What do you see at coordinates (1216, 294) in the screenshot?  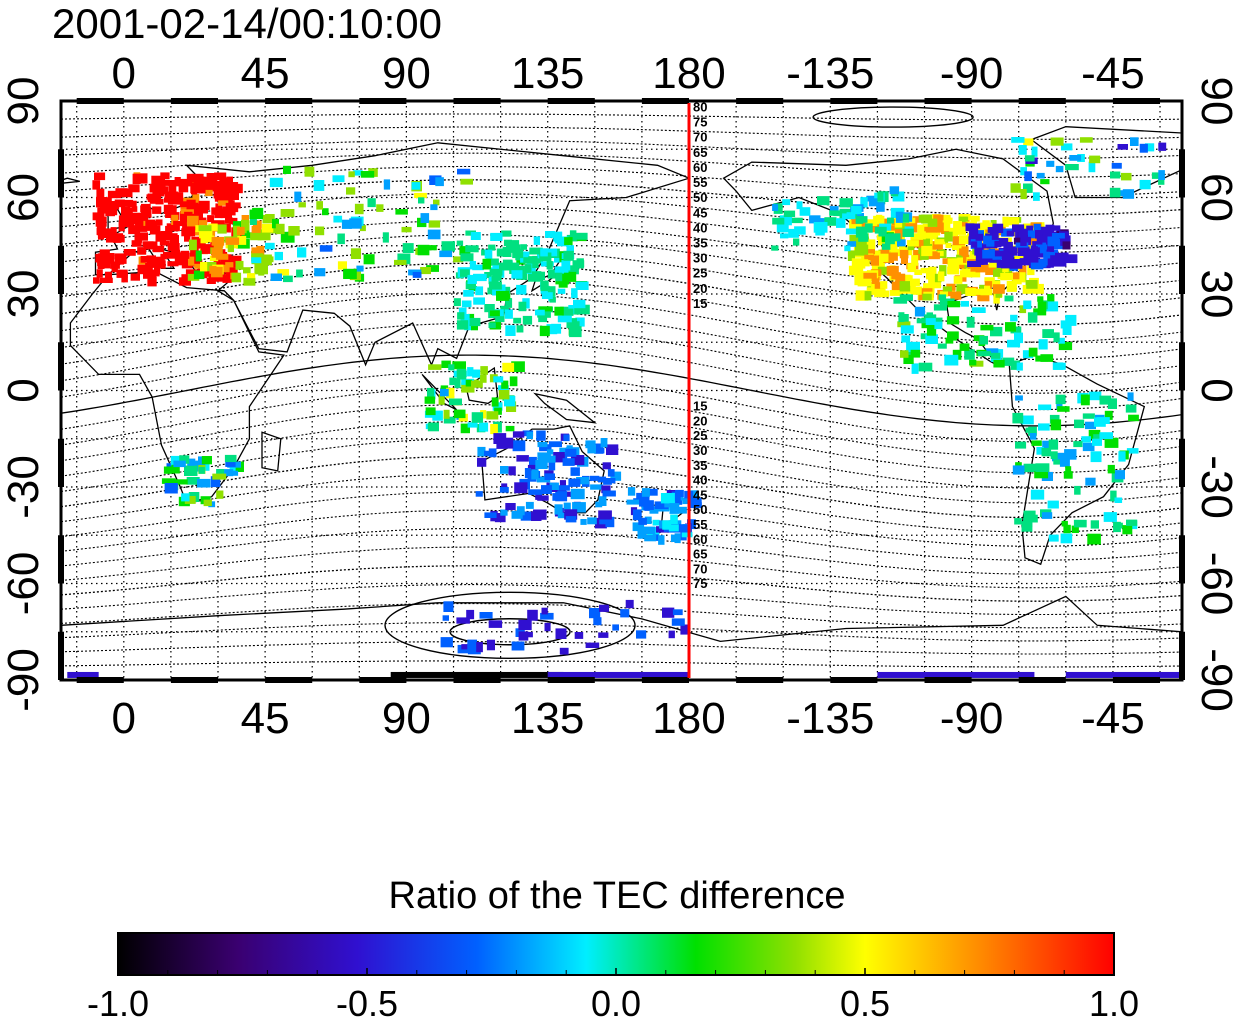 I see `y-tick-label-right: 30` at bounding box center [1216, 294].